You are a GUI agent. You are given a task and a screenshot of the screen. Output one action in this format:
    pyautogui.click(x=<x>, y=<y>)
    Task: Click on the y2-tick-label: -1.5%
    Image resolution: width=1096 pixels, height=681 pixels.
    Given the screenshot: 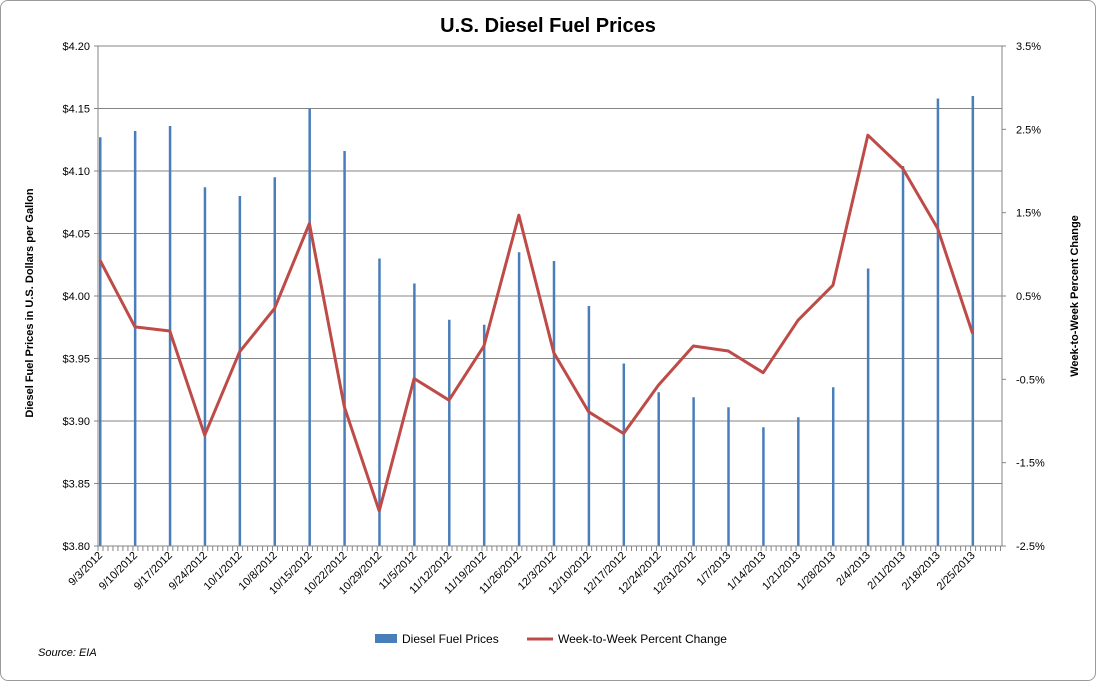 What is the action you would take?
    pyautogui.click(x=1030, y=464)
    